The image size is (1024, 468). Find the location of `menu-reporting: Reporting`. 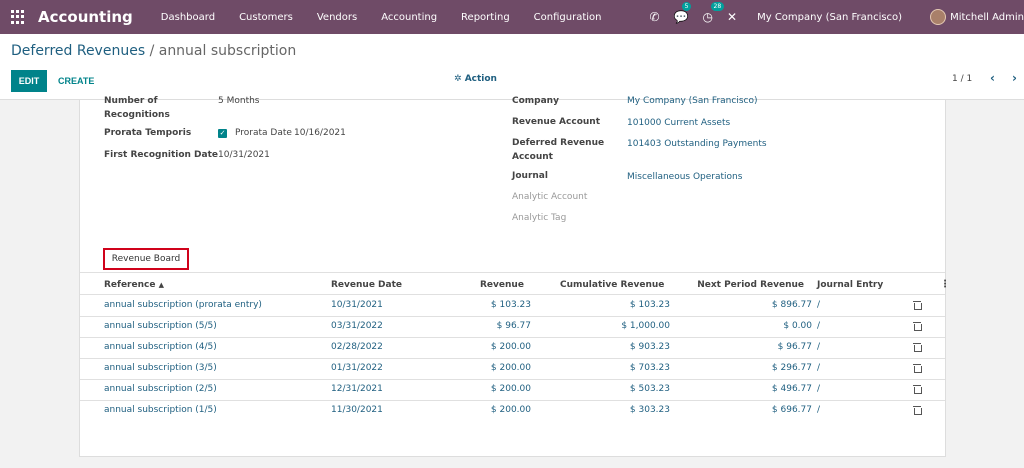

menu-reporting: Reporting is located at coordinates (485, 17).